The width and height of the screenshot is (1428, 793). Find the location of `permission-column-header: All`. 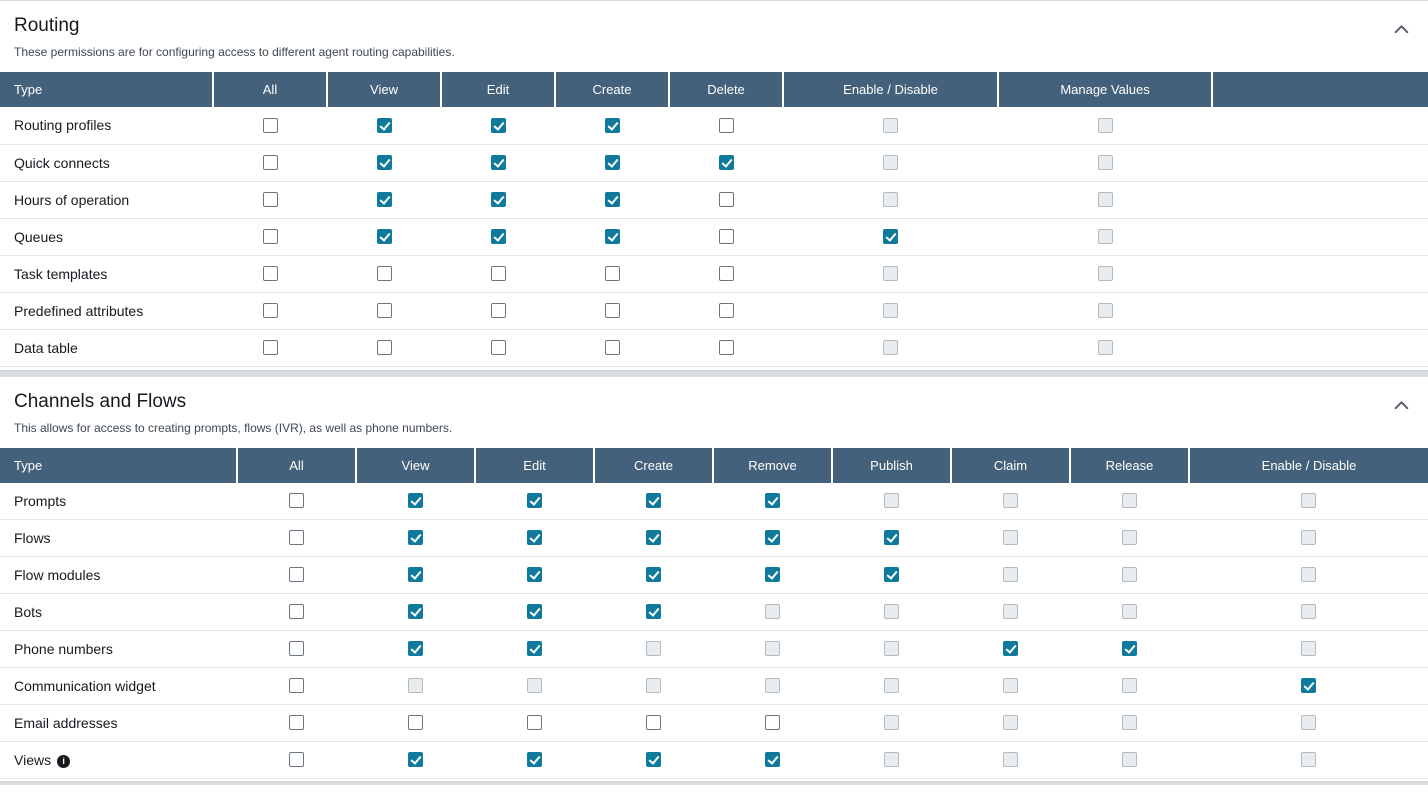

permission-column-header: All is located at coordinates (296, 465).